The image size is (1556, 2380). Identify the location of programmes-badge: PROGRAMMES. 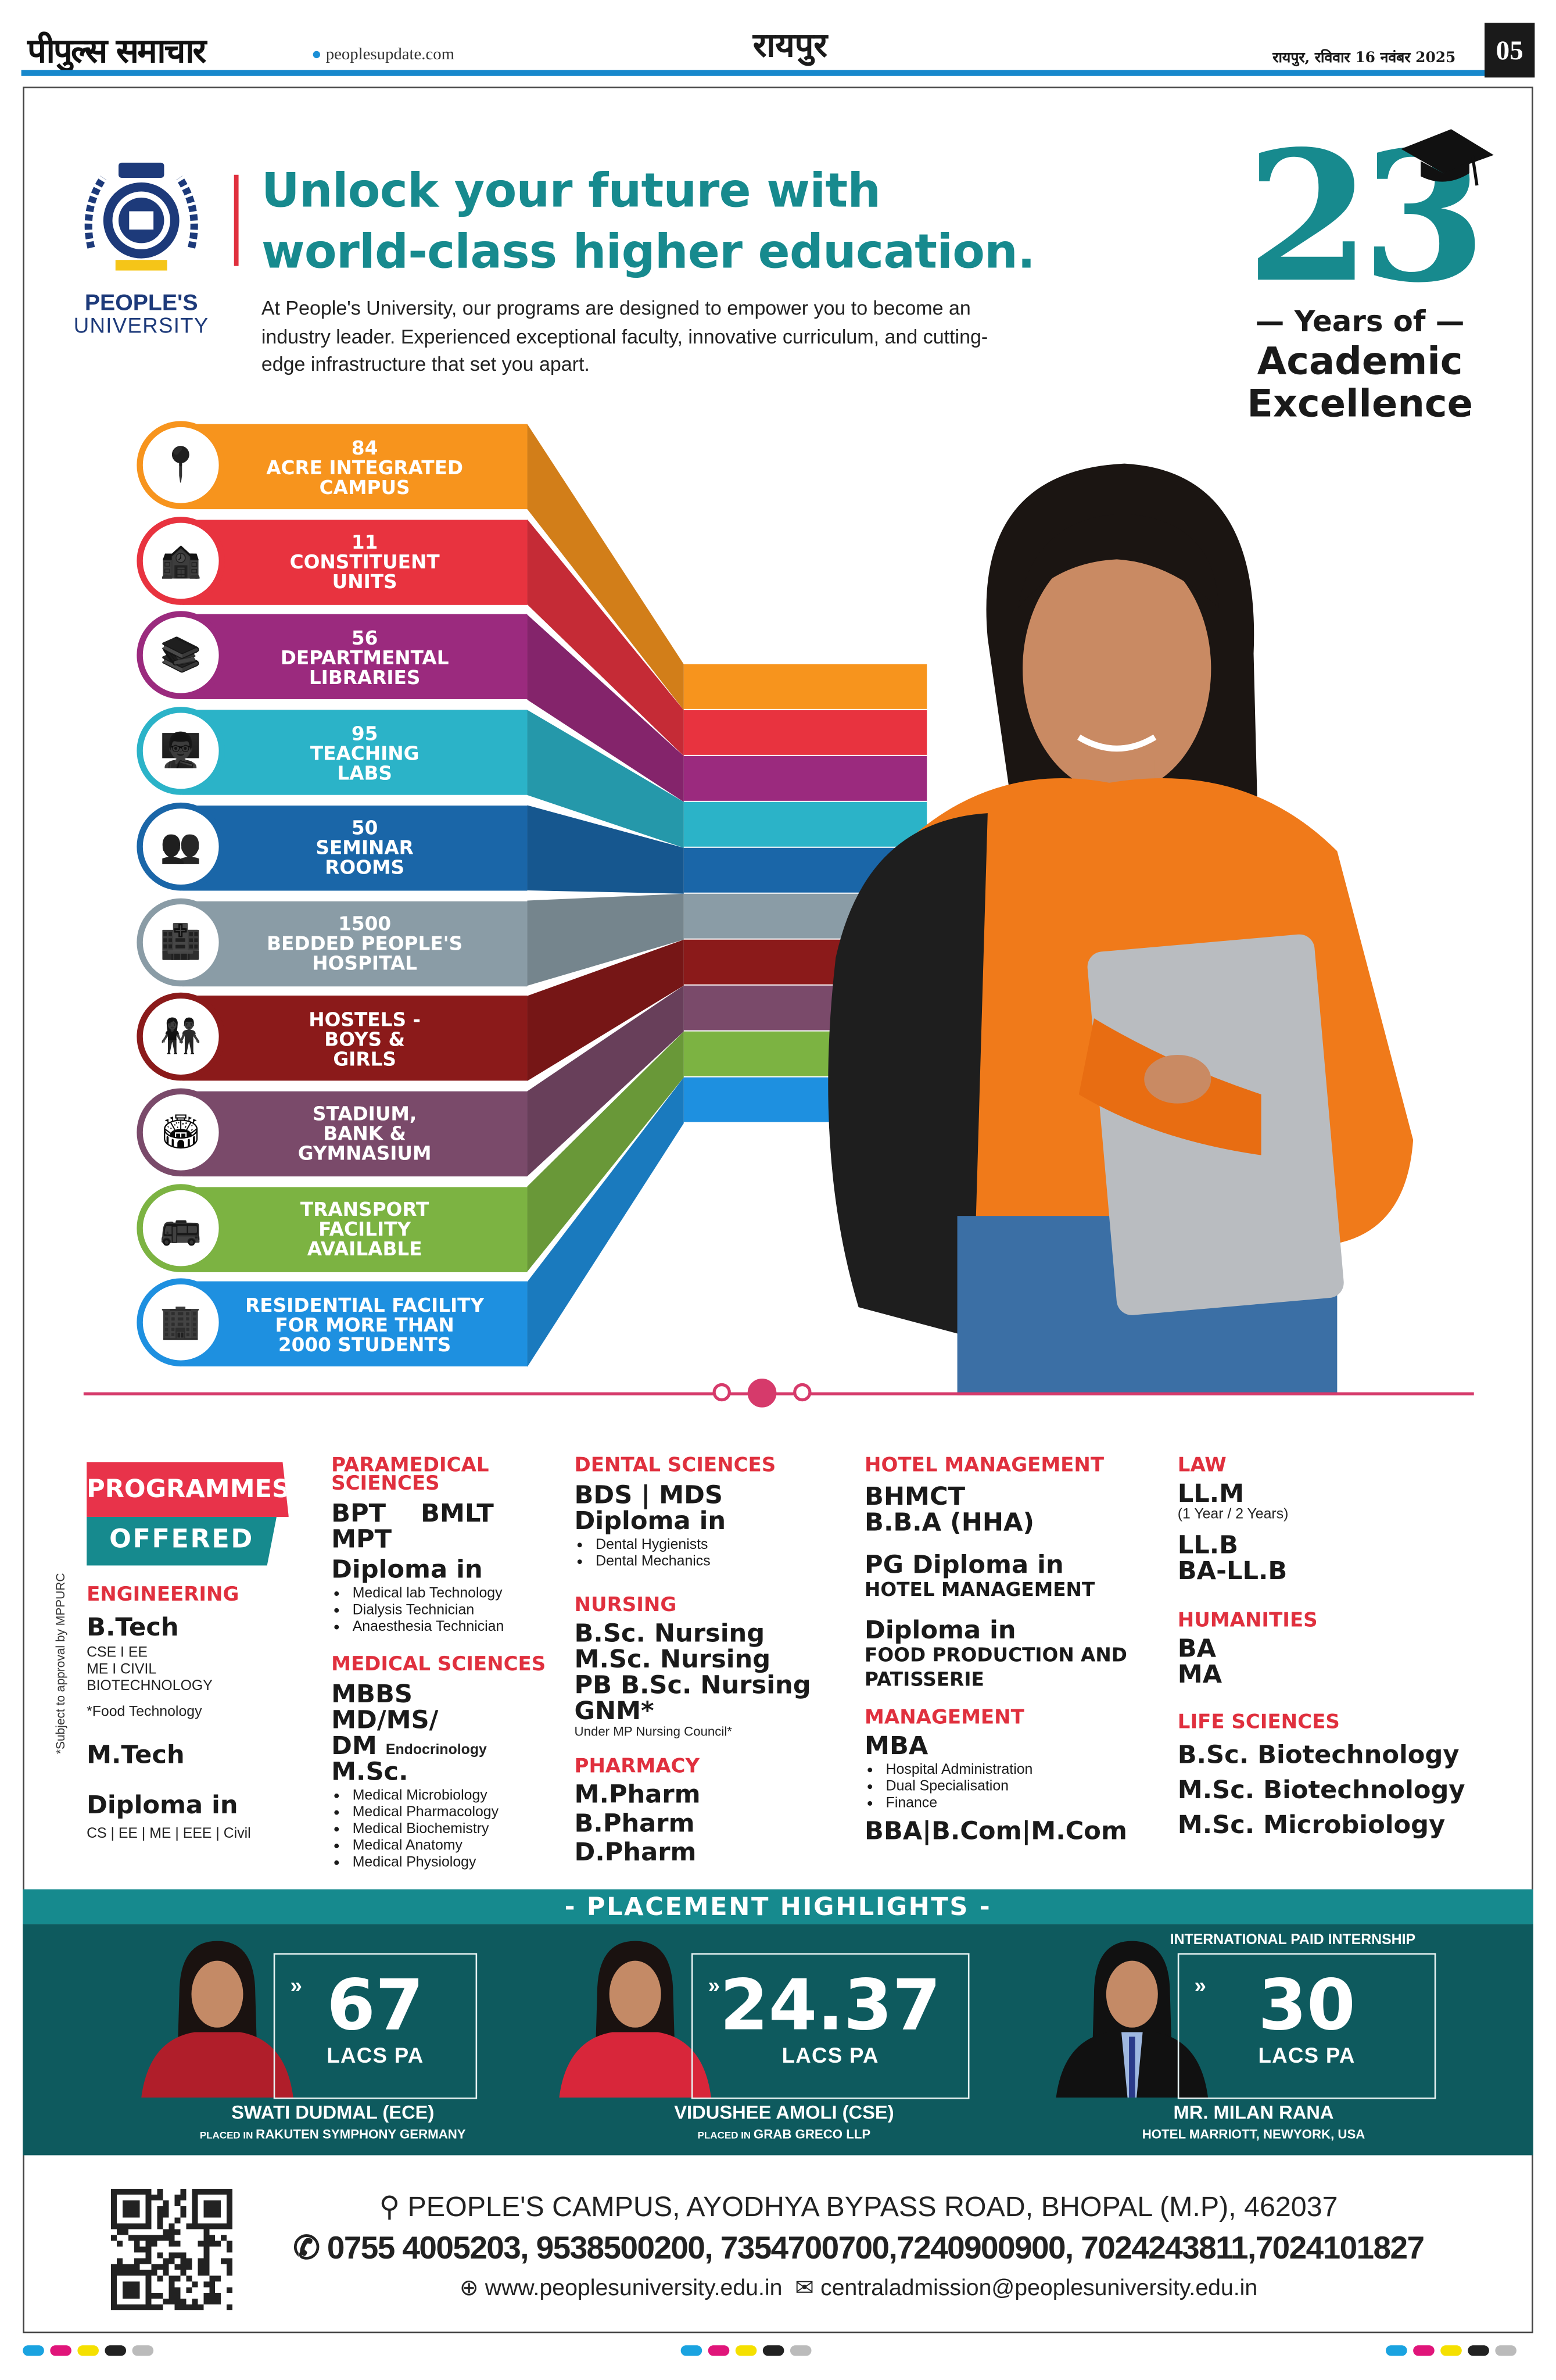
(188, 1490).